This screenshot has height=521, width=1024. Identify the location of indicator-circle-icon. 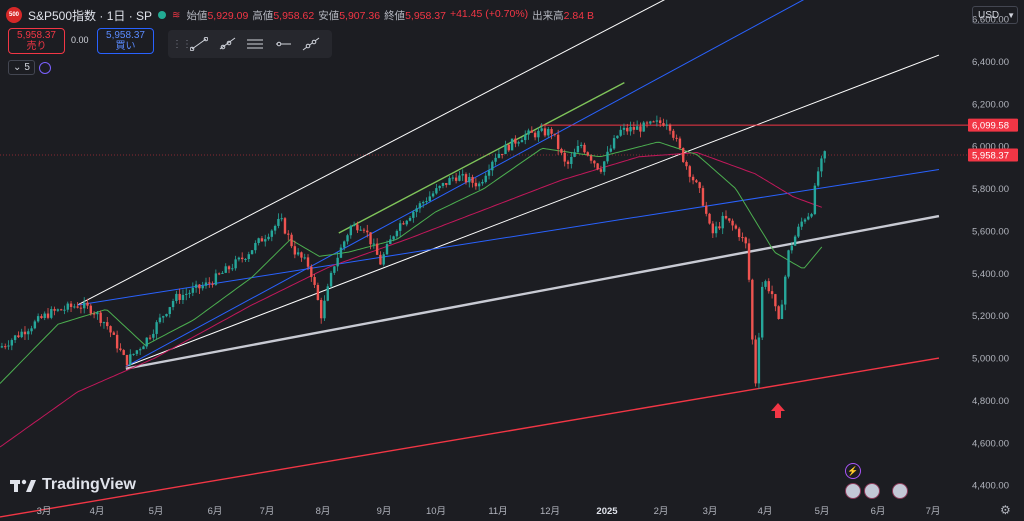
(44, 67).